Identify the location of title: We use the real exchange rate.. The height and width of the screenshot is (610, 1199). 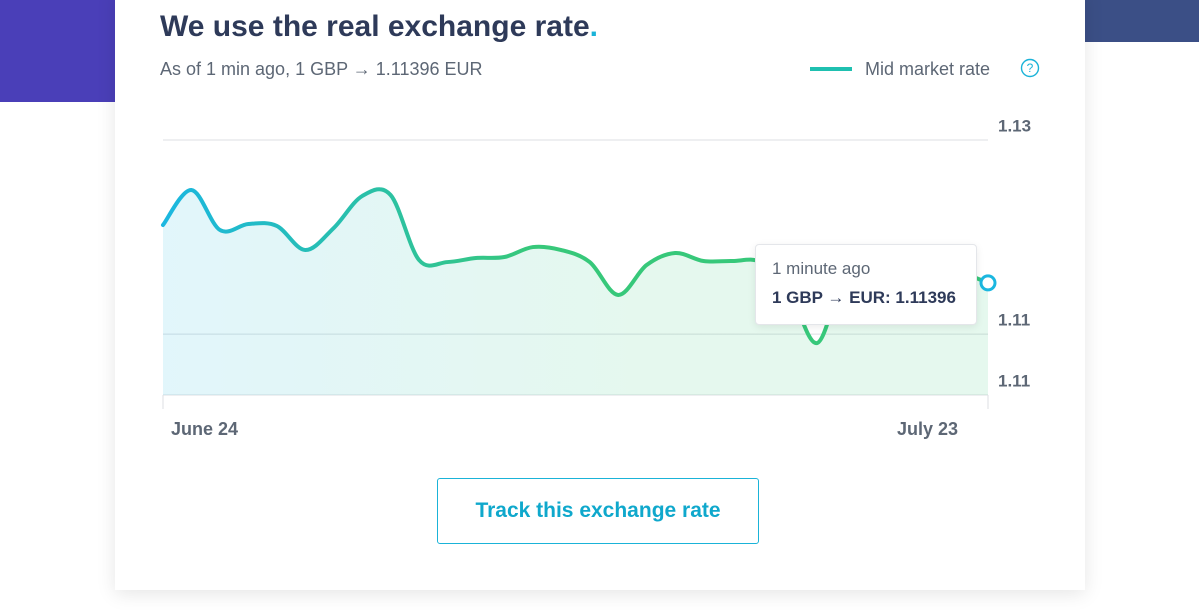
(379, 26).